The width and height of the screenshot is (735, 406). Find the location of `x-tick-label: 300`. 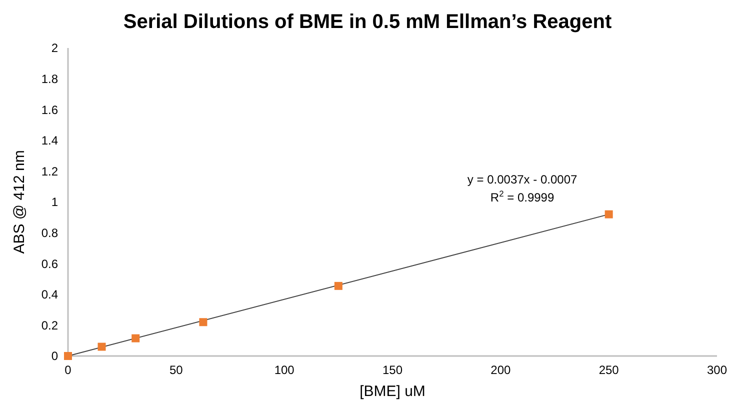

x-tick-label: 300 is located at coordinates (717, 370).